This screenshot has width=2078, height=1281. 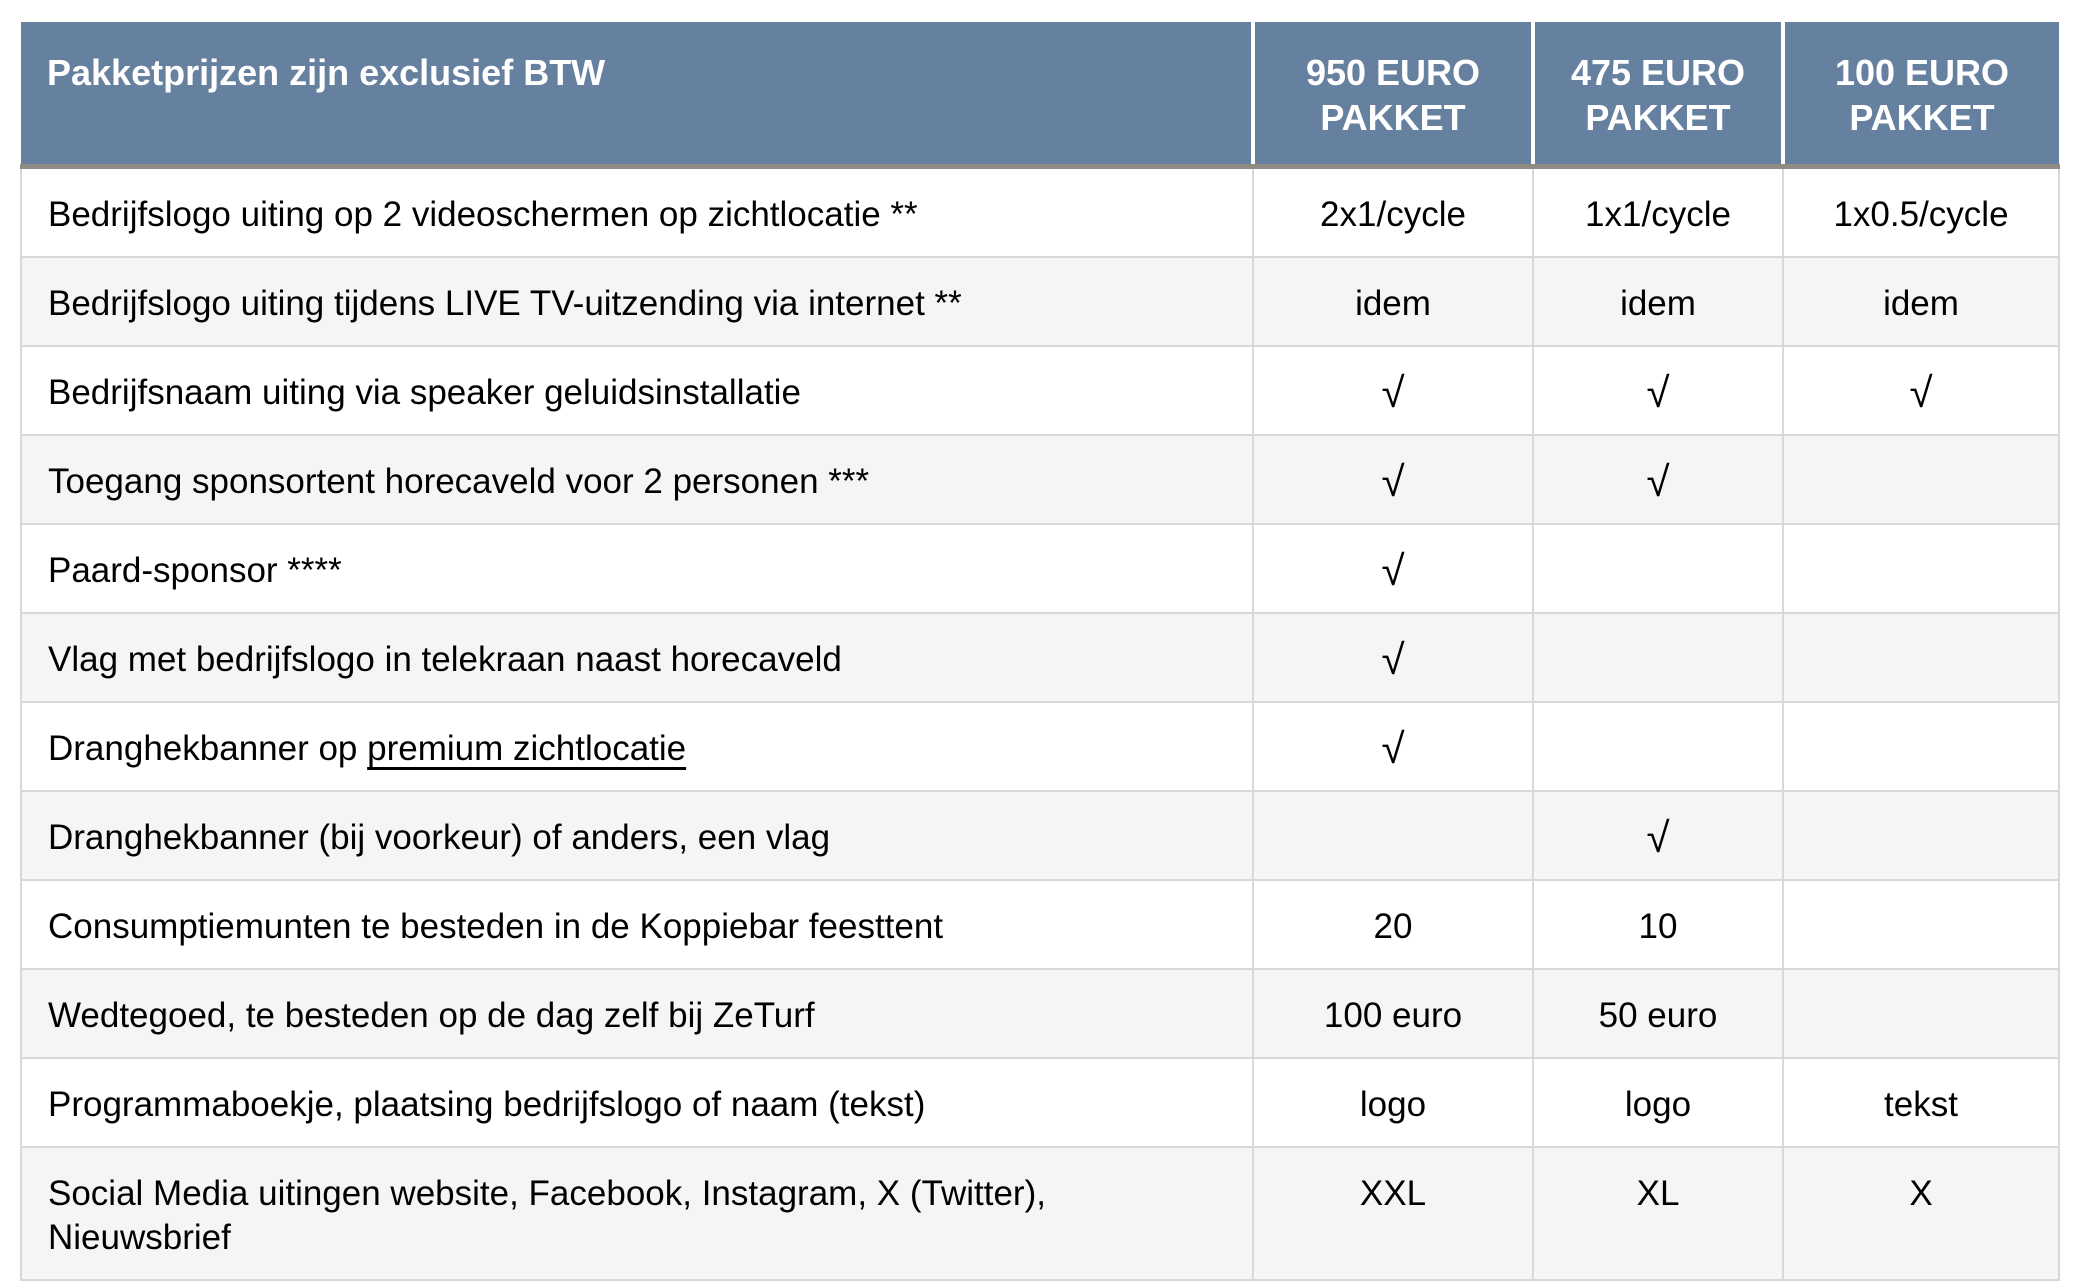 I want to click on cell-value: X, so click(x=1921, y=1213).